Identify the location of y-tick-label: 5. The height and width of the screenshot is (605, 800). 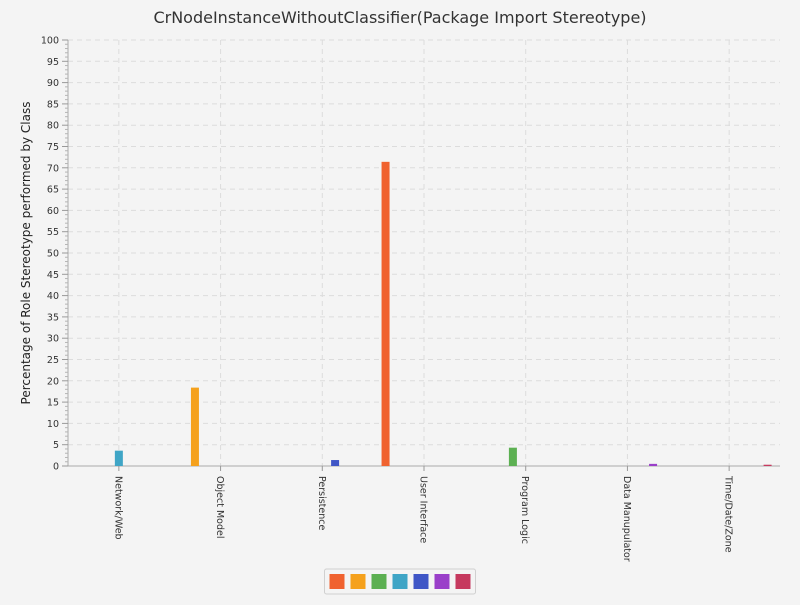
(56, 445).